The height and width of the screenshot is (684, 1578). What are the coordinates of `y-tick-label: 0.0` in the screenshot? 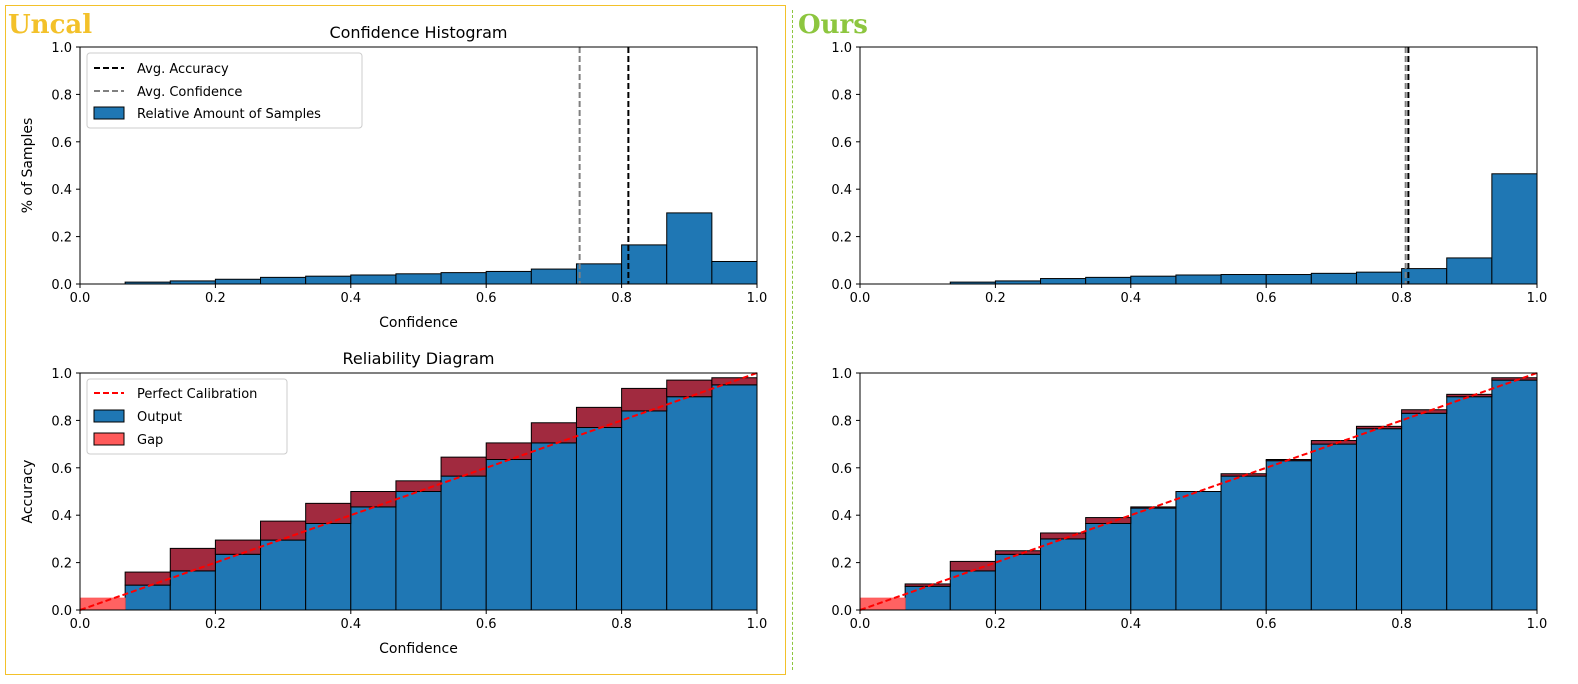 It's located at (61, 285).